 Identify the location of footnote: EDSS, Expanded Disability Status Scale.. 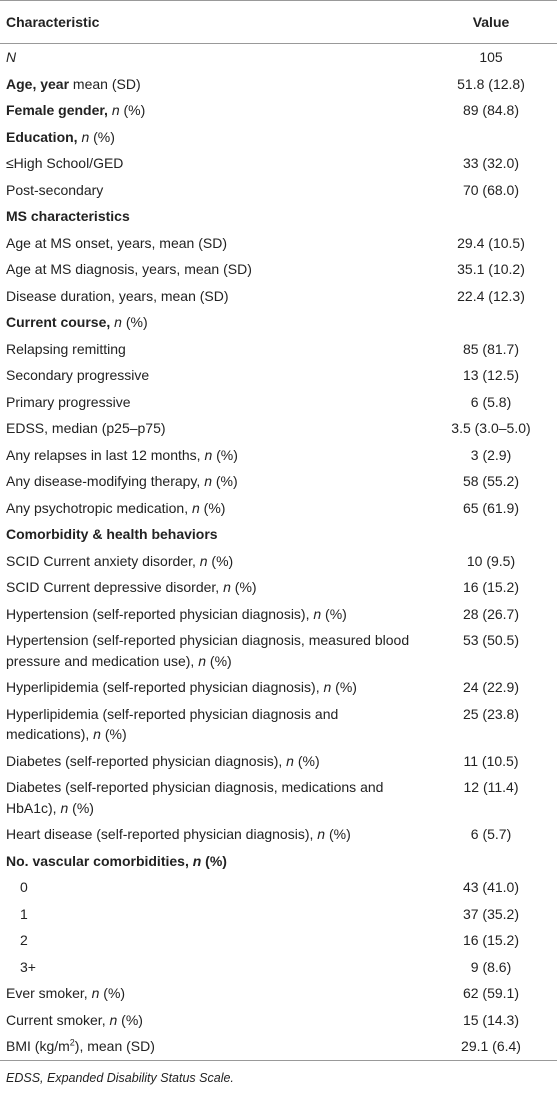
(120, 1077).